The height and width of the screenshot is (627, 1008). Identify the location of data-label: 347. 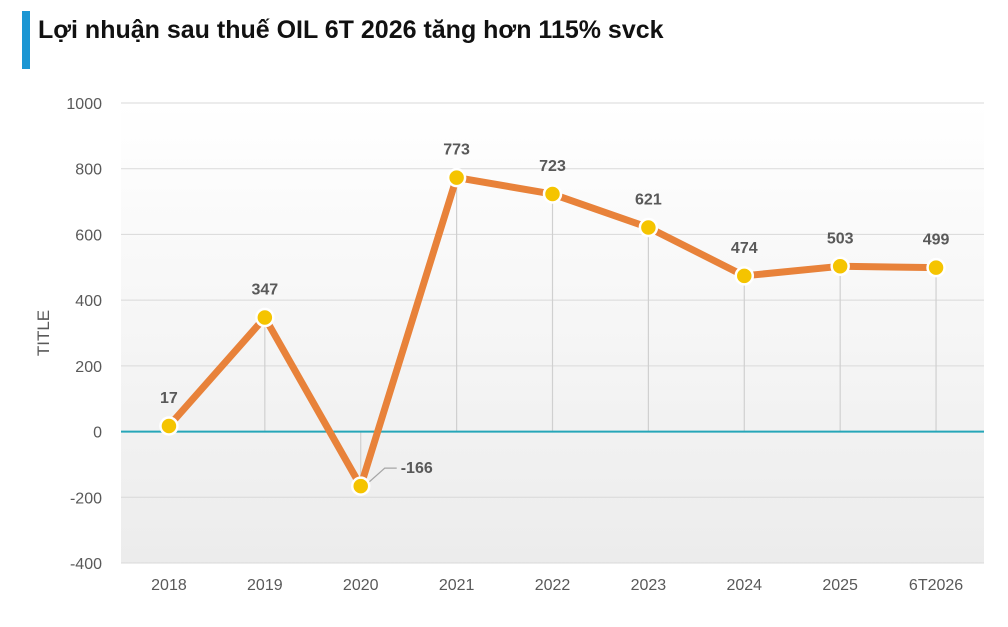
(264, 290).